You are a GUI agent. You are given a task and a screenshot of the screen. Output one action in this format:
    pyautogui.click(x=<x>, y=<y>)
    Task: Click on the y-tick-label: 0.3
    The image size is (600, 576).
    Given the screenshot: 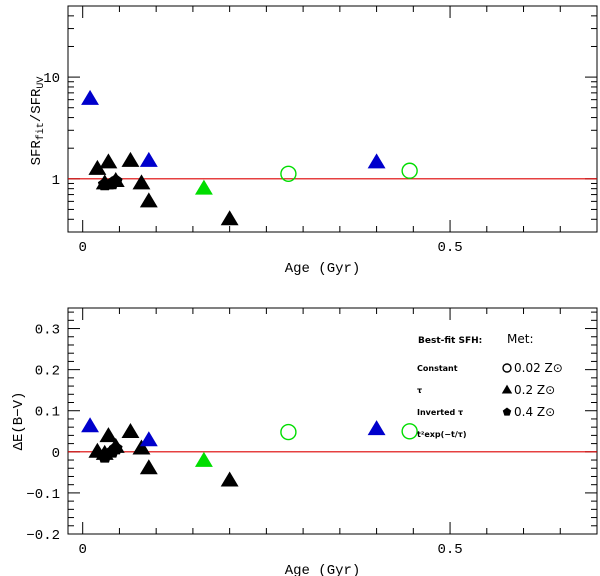 What is the action you would take?
    pyautogui.click(x=47, y=331)
    